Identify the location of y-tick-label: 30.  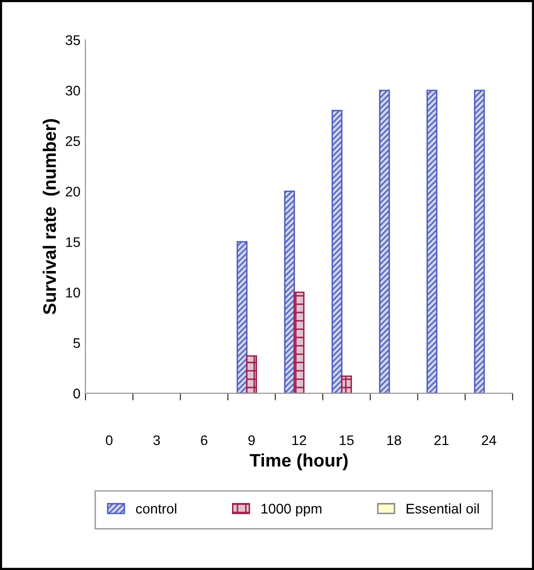
(73, 91).